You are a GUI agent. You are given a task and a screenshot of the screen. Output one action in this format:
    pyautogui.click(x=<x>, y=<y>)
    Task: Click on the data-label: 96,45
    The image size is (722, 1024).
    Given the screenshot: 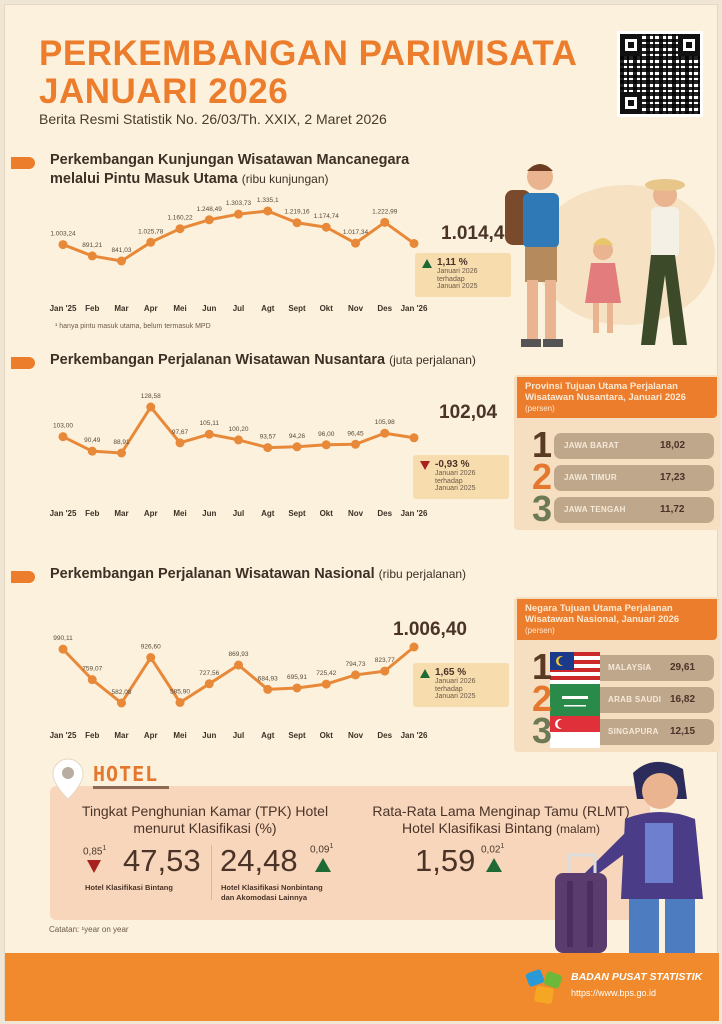 What is the action you would take?
    pyautogui.click(x=355, y=433)
    